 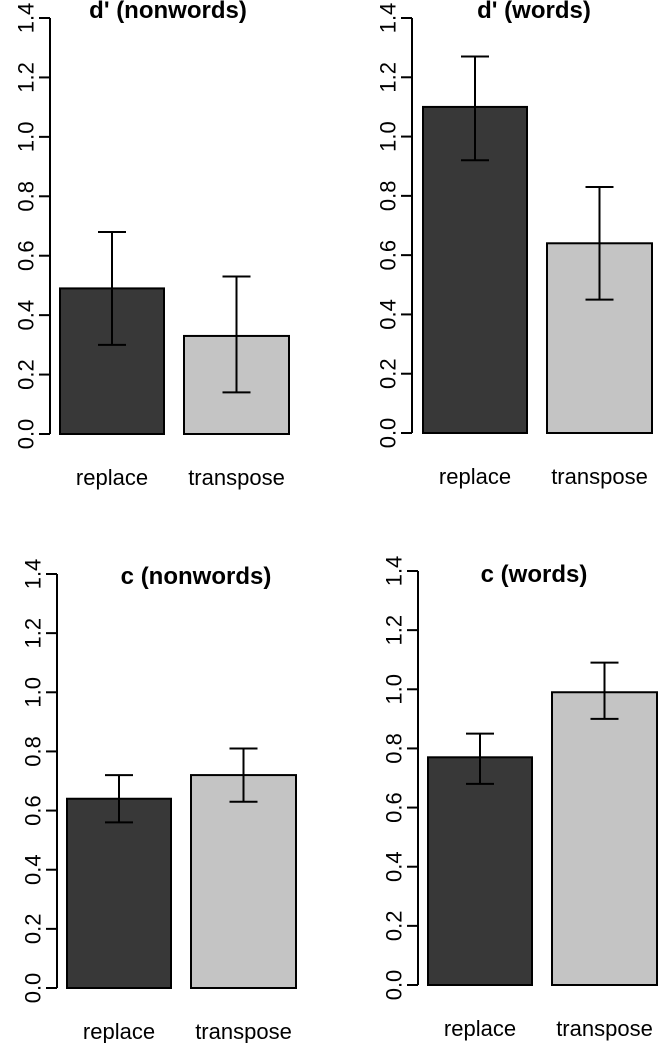 What do you see at coordinates (534, 12) in the screenshot?
I see `chart-title: d' (words)` at bounding box center [534, 12].